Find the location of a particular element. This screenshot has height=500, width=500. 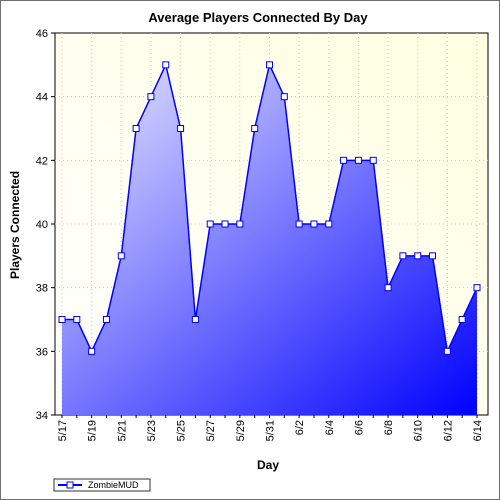

x-tick-label: 6/10 is located at coordinates (419, 430).